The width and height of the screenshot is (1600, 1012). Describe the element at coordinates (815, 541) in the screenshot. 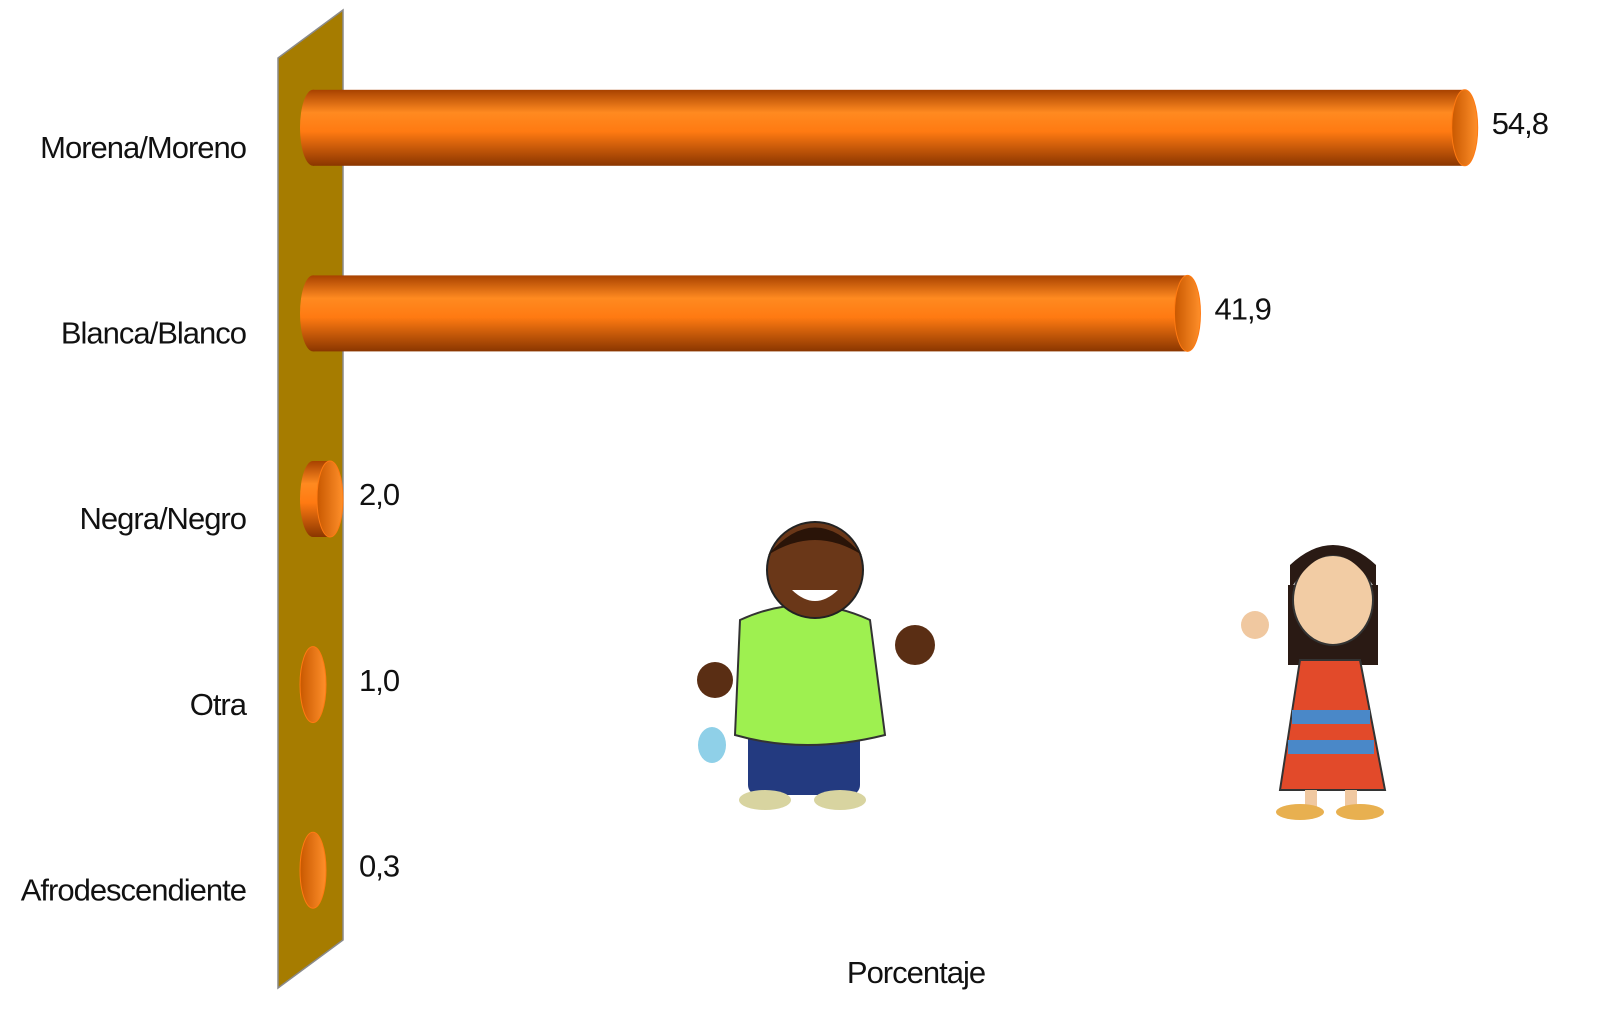

I see `boy-hair` at that location.